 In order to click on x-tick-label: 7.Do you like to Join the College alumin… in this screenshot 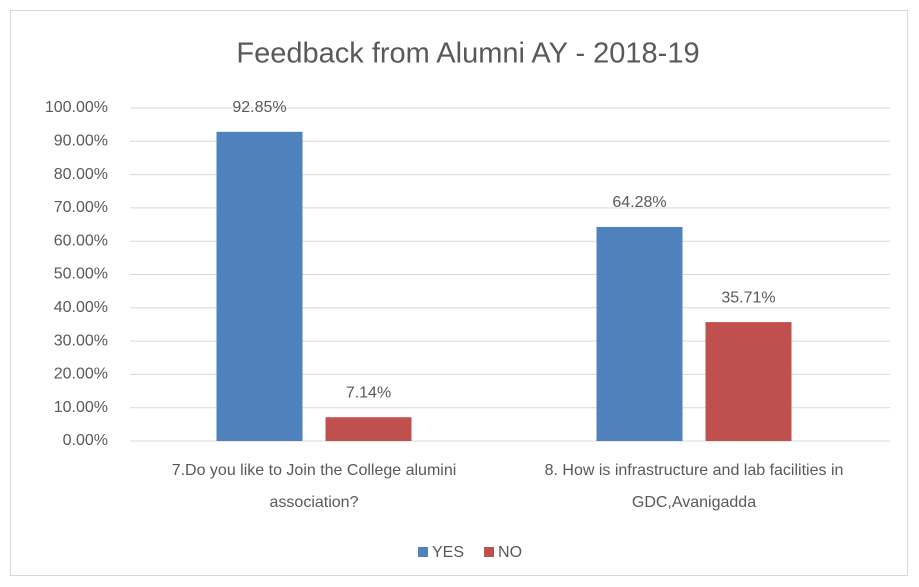, I will do `click(314, 486)`.